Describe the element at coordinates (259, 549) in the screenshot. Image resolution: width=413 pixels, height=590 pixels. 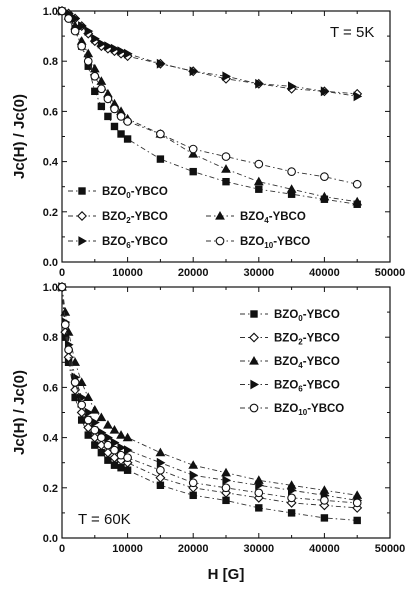
I see `x-tick-label: 30000` at that location.